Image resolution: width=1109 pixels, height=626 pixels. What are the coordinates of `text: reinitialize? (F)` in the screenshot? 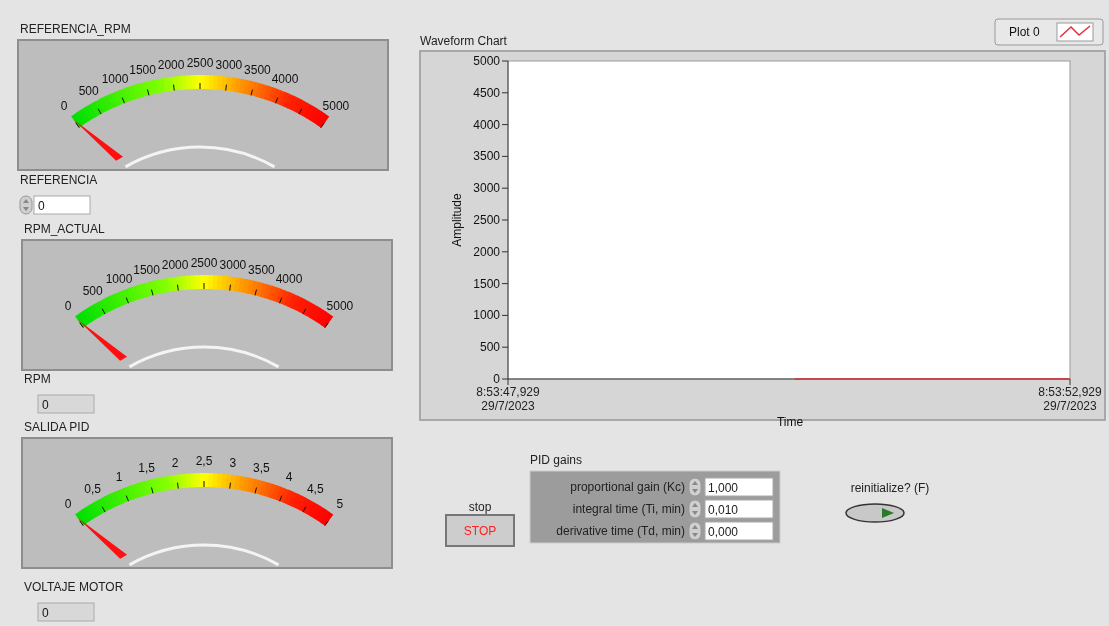 It's located at (890, 488).